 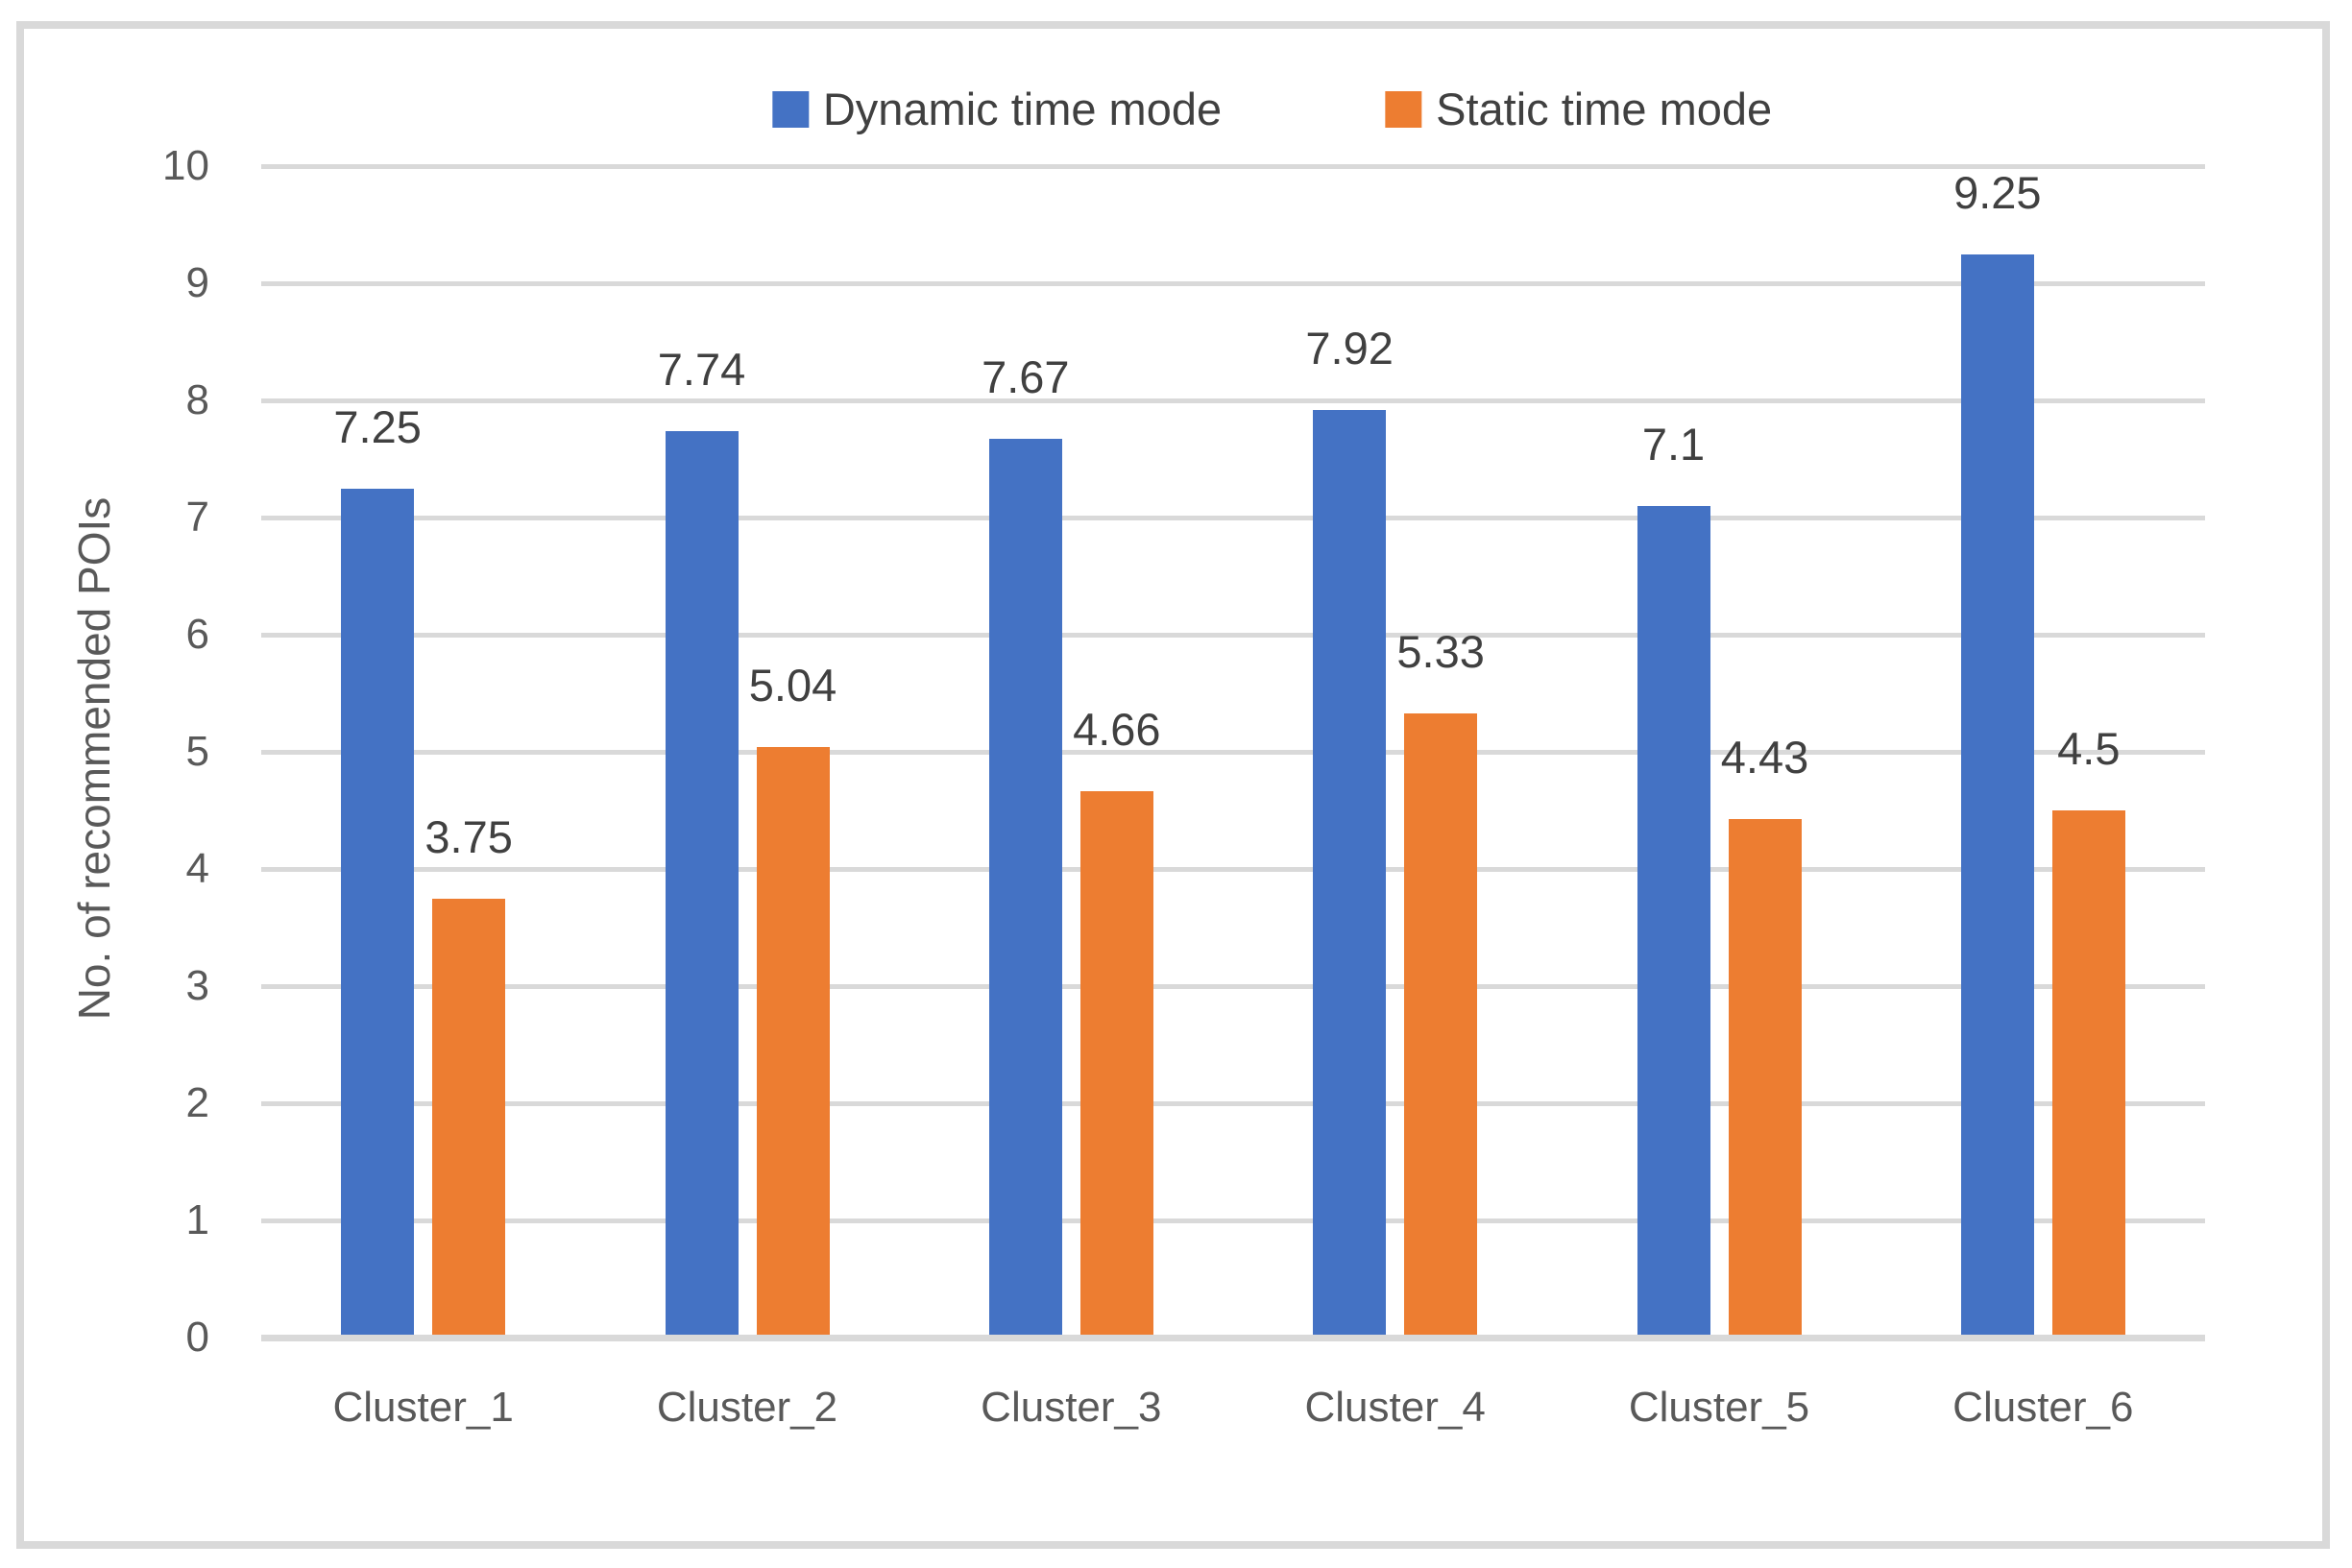 I want to click on y-tick-label: 6, so click(x=197, y=634).